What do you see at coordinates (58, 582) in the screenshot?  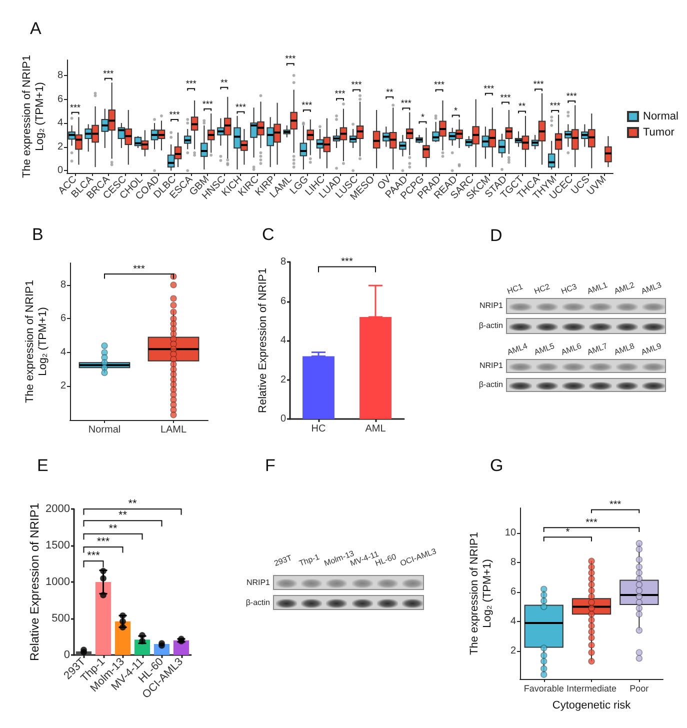 I see `y-tick-label: 1000` at bounding box center [58, 582].